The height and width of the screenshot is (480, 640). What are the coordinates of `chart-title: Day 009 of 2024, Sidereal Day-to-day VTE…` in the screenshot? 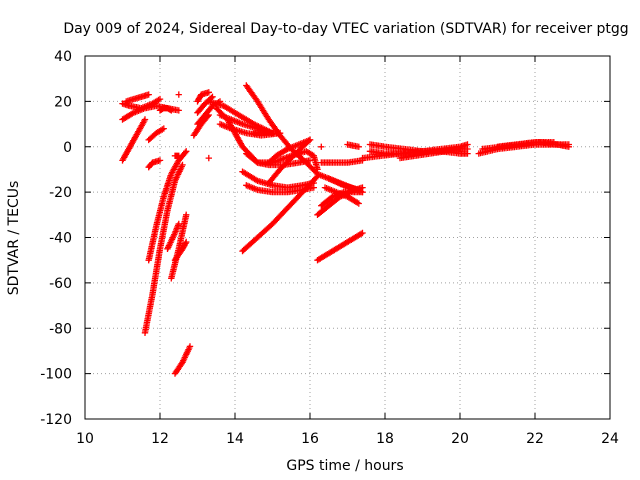 It's located at (345, 29).